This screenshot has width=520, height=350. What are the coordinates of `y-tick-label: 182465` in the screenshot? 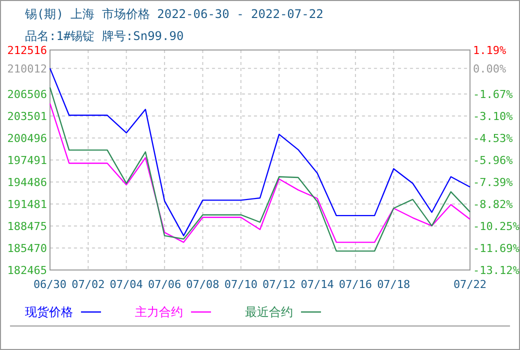 It's located at (27, 270).